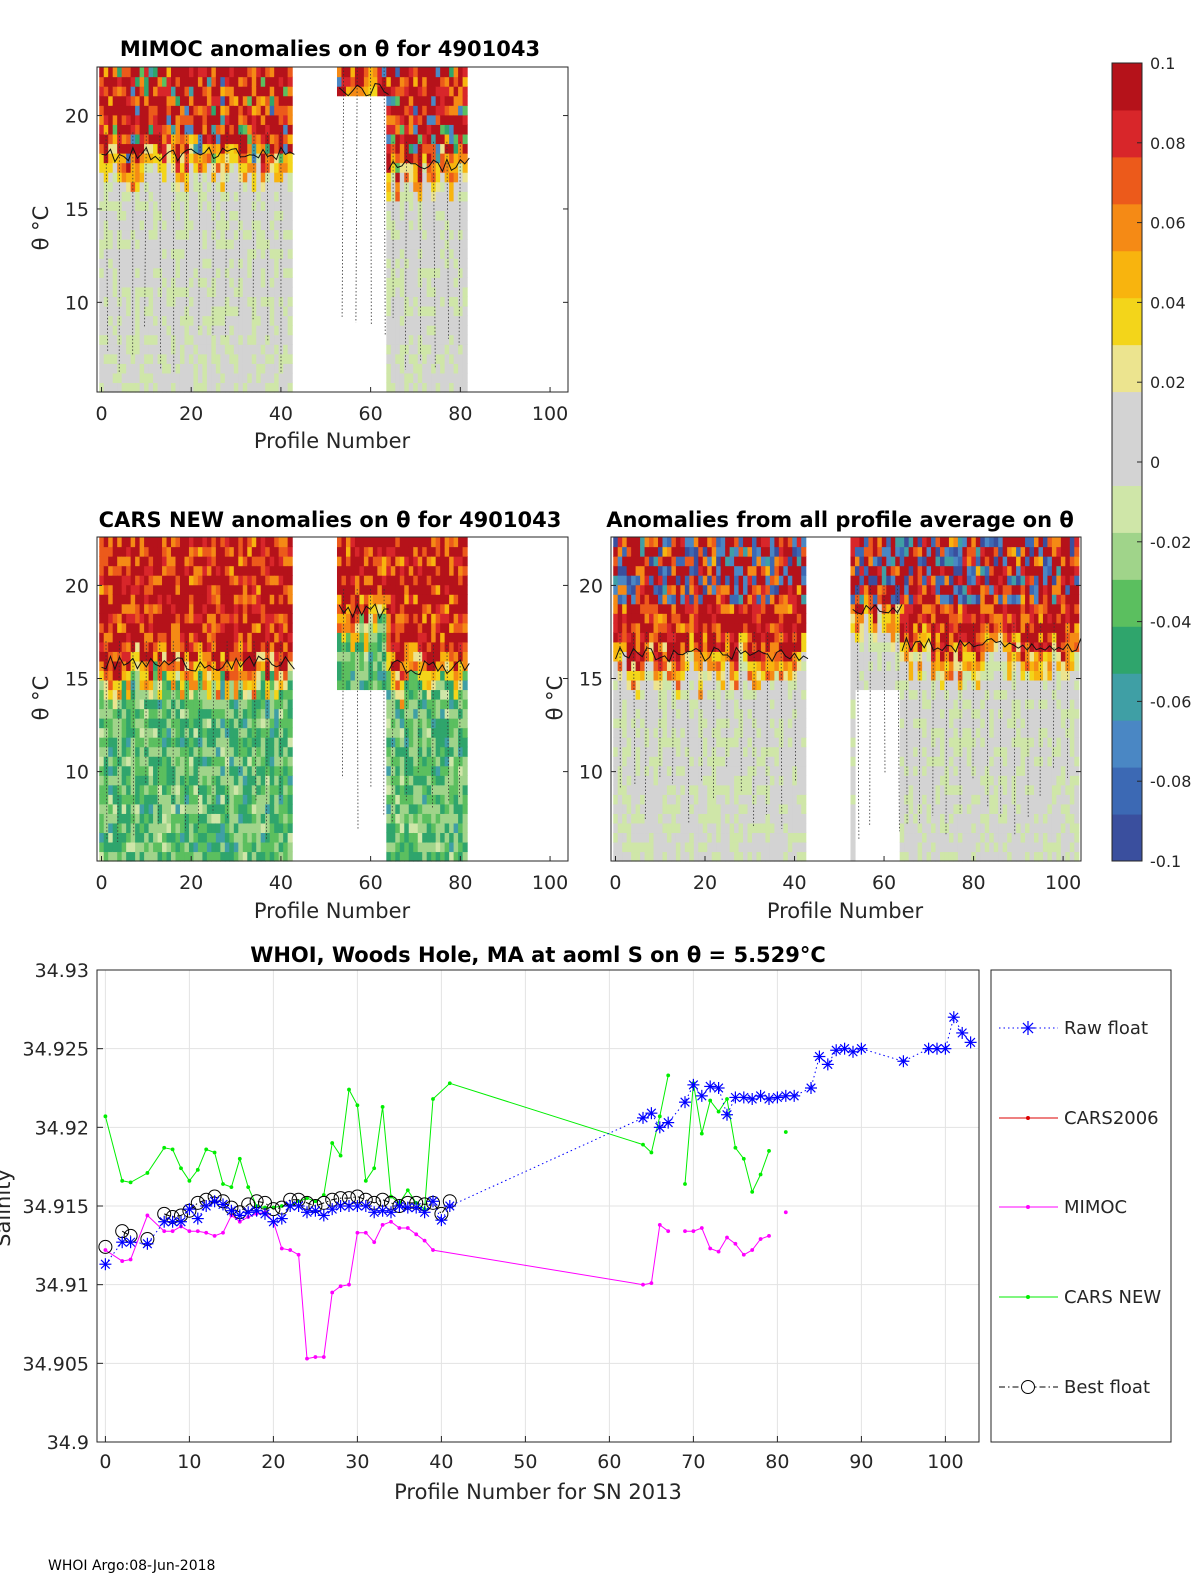  I want to click on contour-line, so click(356, 194).